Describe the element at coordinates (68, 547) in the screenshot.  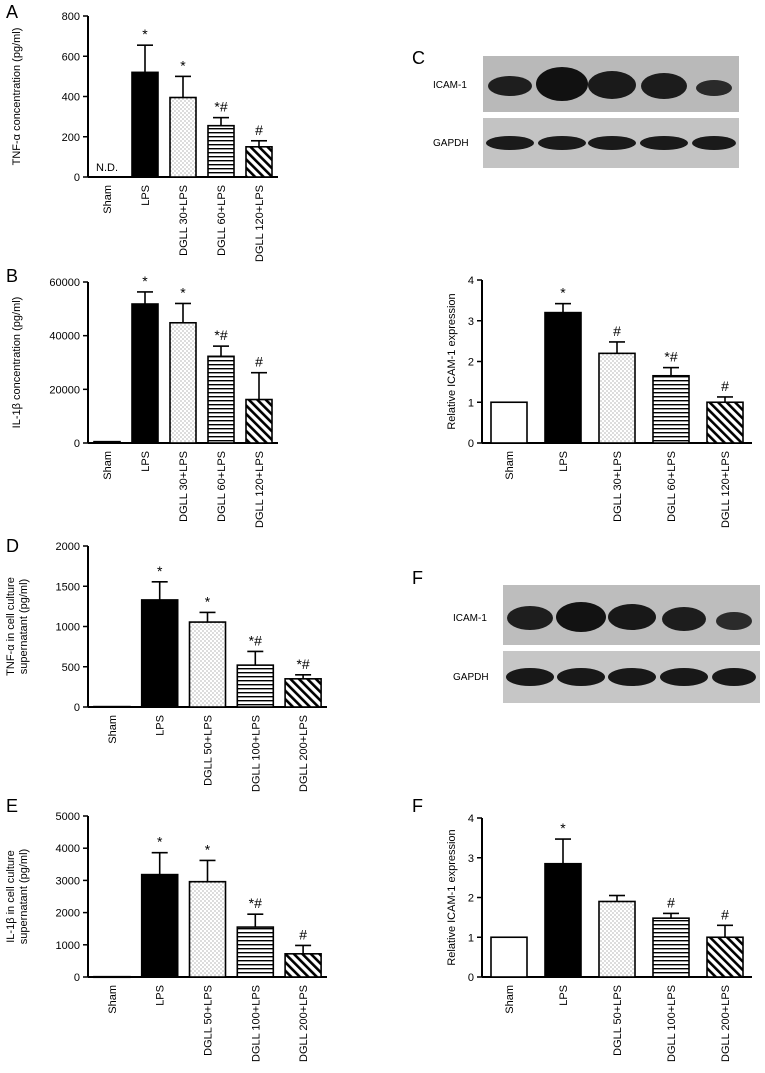
I see `y-tick-label: 2000` at that location.